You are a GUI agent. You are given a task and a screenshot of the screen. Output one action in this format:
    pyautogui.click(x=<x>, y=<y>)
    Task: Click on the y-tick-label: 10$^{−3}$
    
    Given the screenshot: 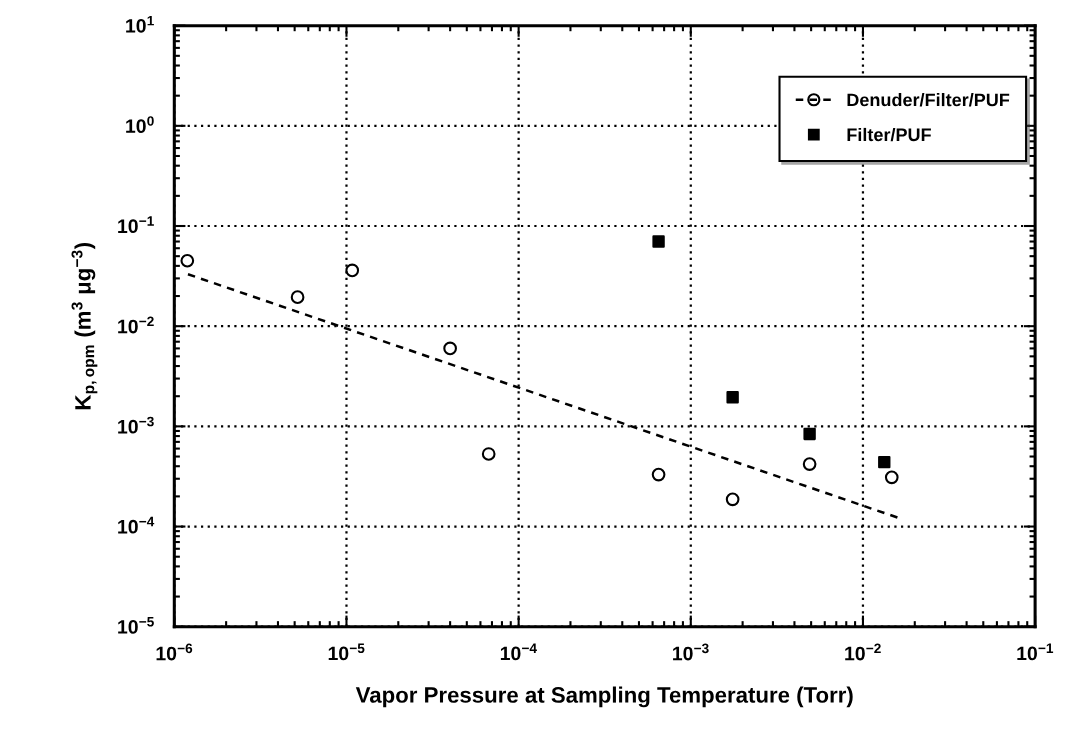 What is the action you would take?
    pyautogui.click(x=136, y=425)
    